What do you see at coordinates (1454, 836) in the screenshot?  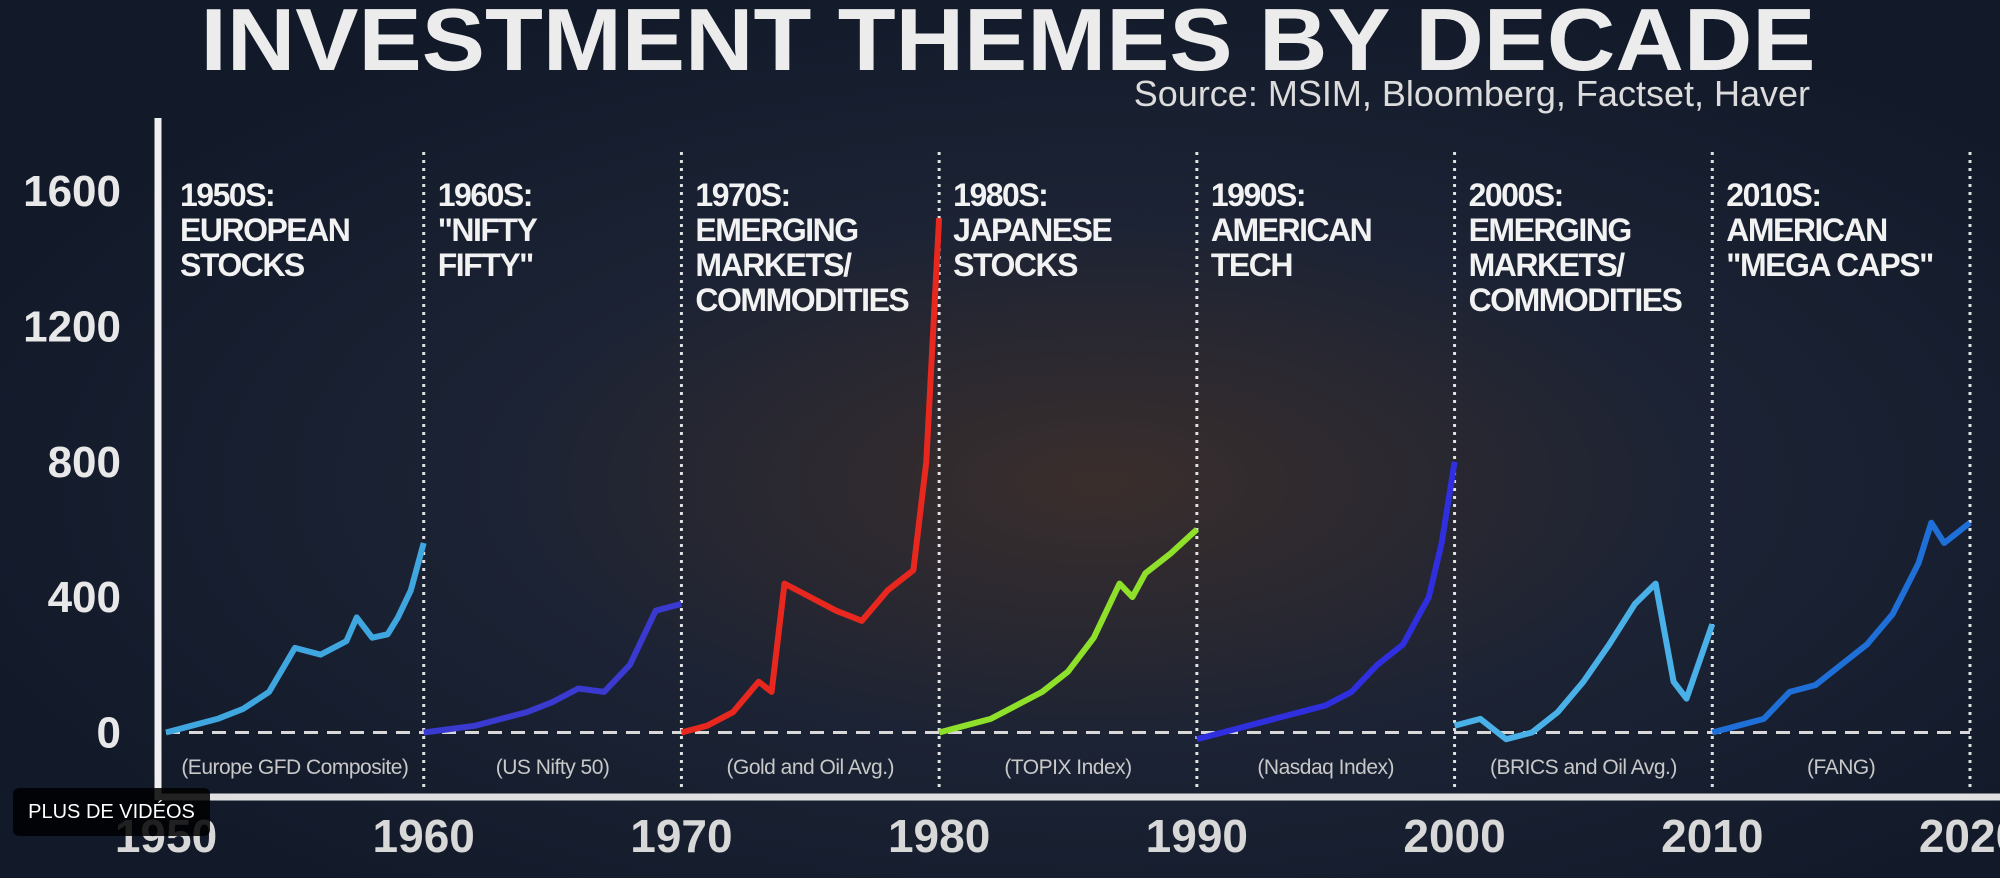 I see `x-tick-label: 2000` at bounding box center [1454, 836].